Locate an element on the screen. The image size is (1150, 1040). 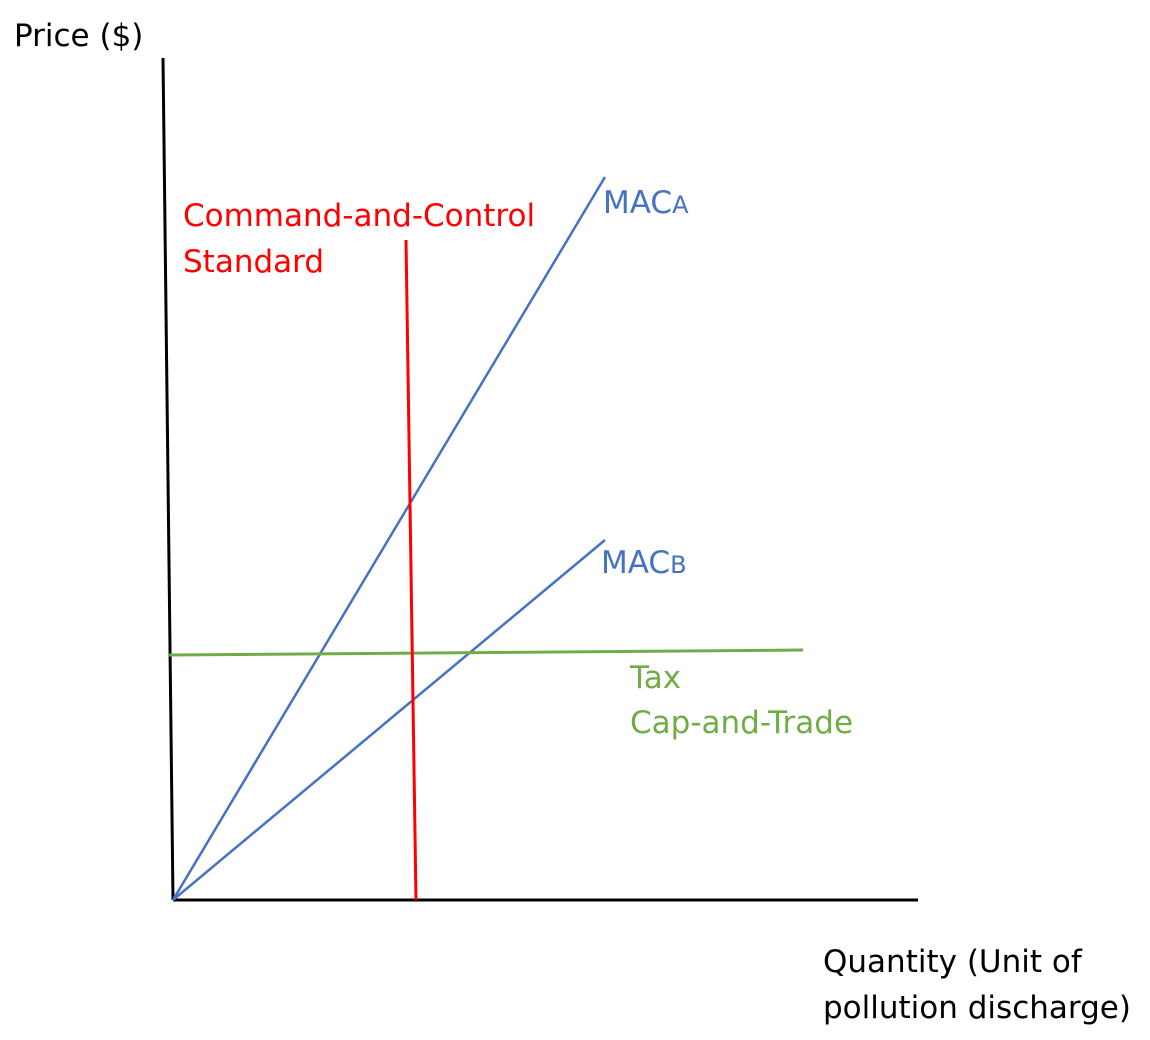
mac-b-label: MACB is located at coordinates (644, 563).